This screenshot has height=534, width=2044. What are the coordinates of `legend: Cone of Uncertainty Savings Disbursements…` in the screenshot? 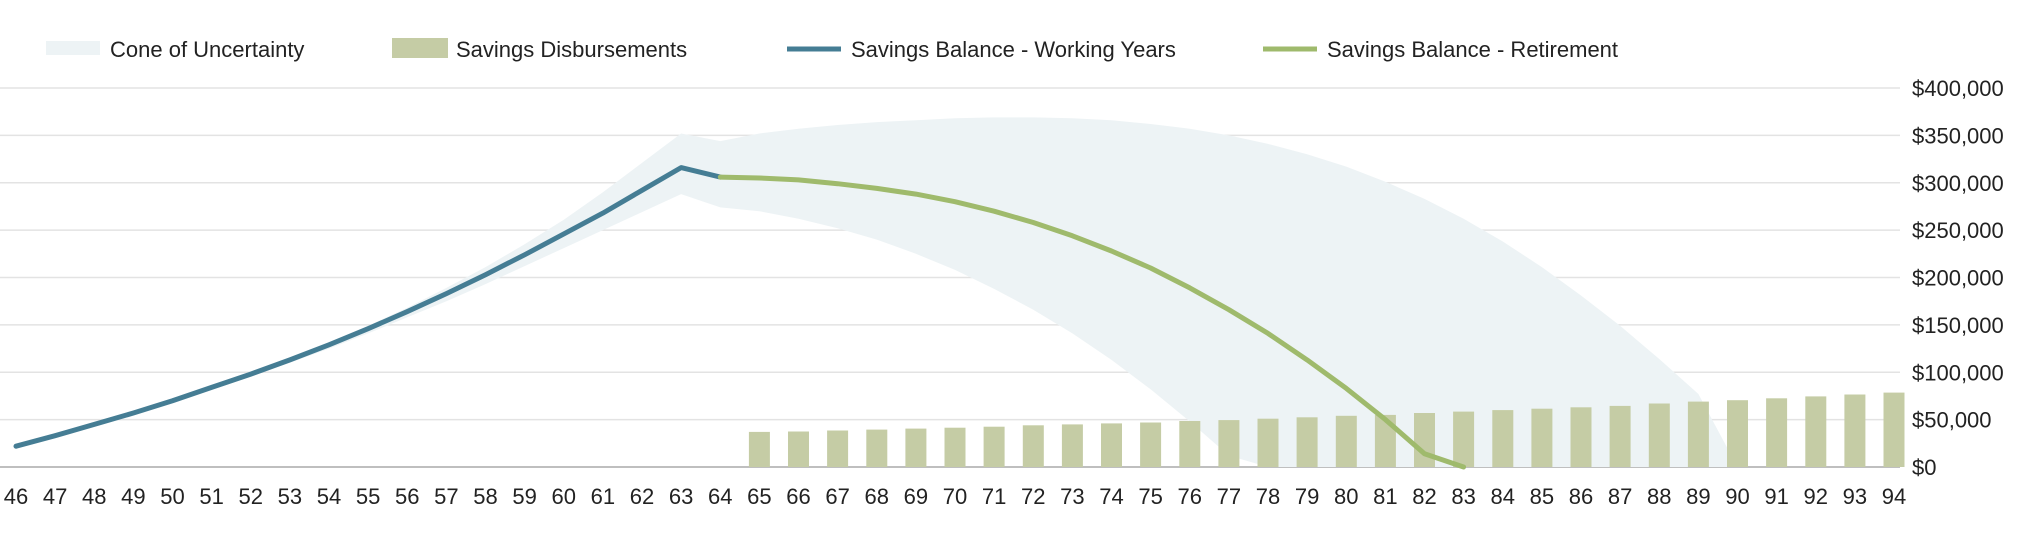 It's located at (832, 49).